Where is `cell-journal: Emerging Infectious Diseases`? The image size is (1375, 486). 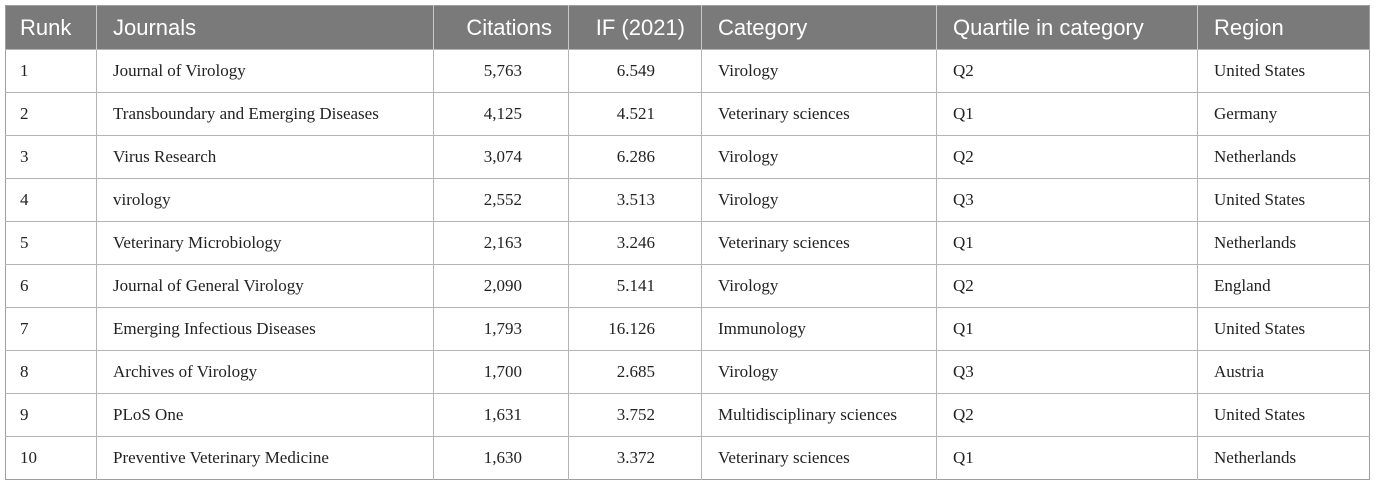
cell-journal: Emerging Infectious Diseases is located at coordinates (265, 329).